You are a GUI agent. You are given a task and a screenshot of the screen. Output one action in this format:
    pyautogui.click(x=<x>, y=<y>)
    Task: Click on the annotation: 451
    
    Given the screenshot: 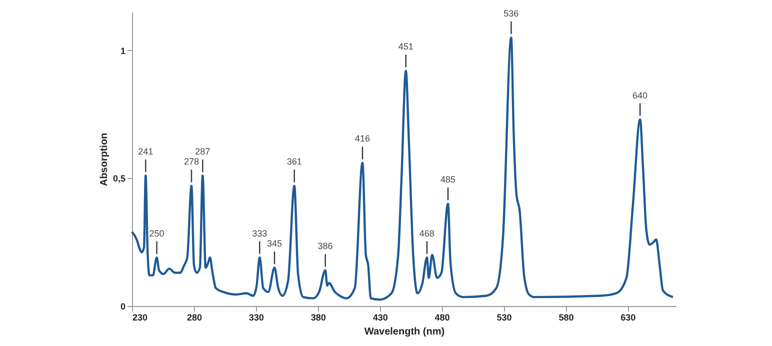 What is the action you would take?
    pyautogui.click(x=406, y=47)
    